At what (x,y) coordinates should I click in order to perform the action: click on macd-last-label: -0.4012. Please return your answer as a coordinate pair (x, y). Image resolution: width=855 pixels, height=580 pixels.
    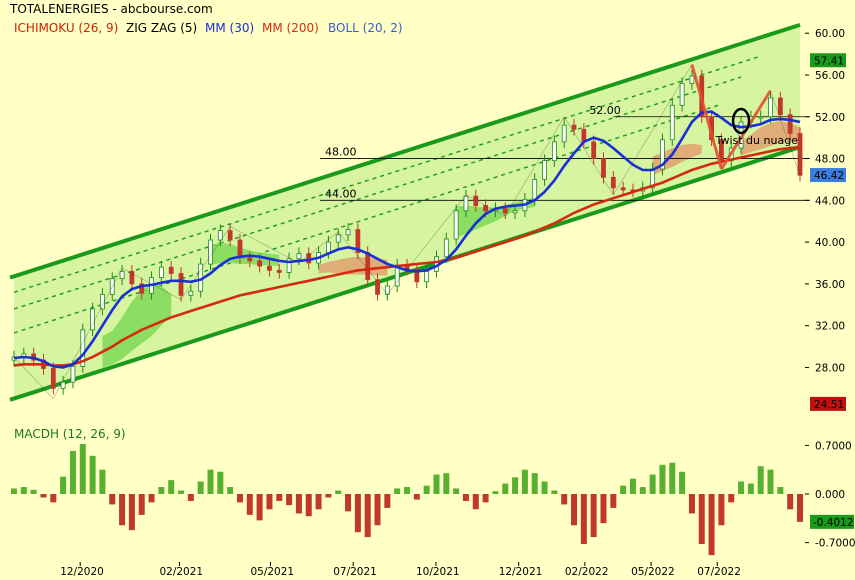
    Looking at the image, I should click on (833, 523).